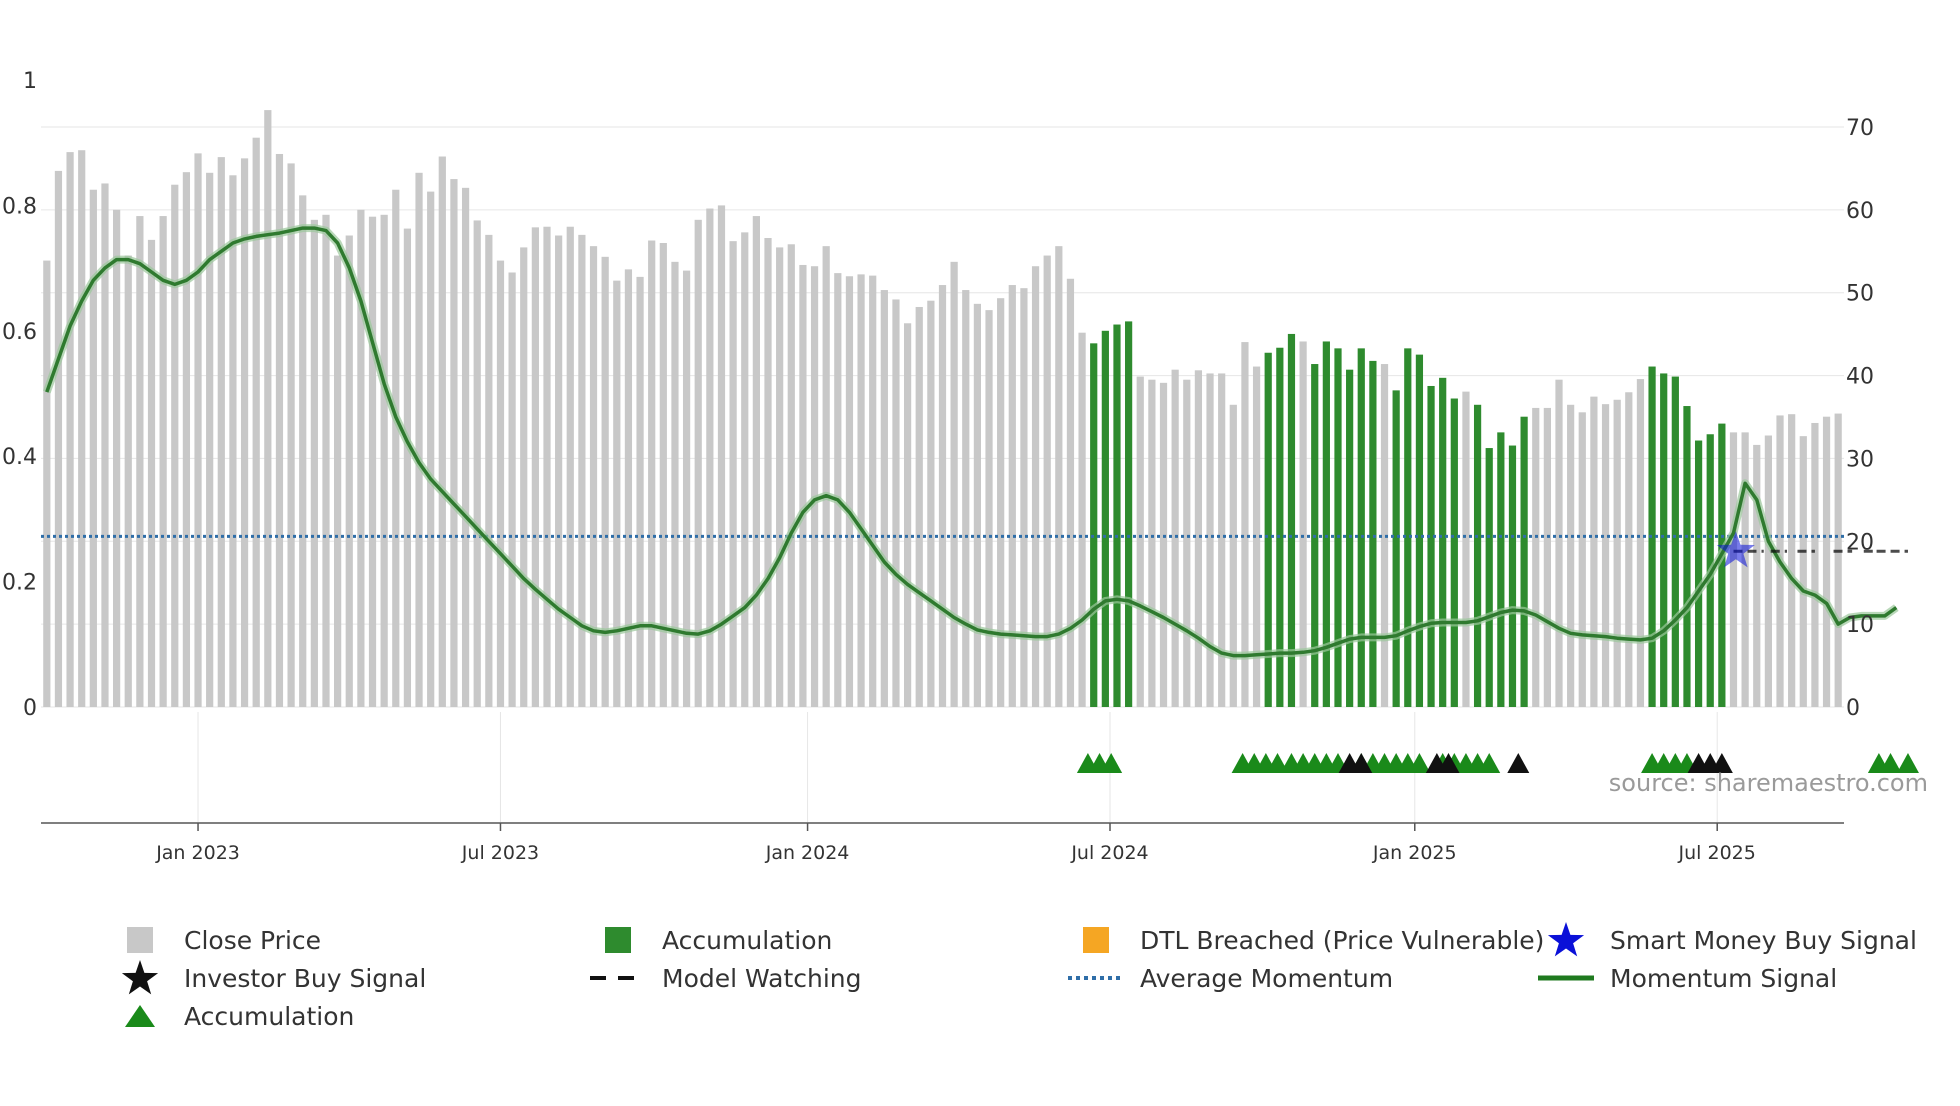 The image size is (1960, 1106). What do you see at coordinates (1853, 708) in the screenshot?
I see `right-tick-label: 0` at bounding box center [1853, 708].